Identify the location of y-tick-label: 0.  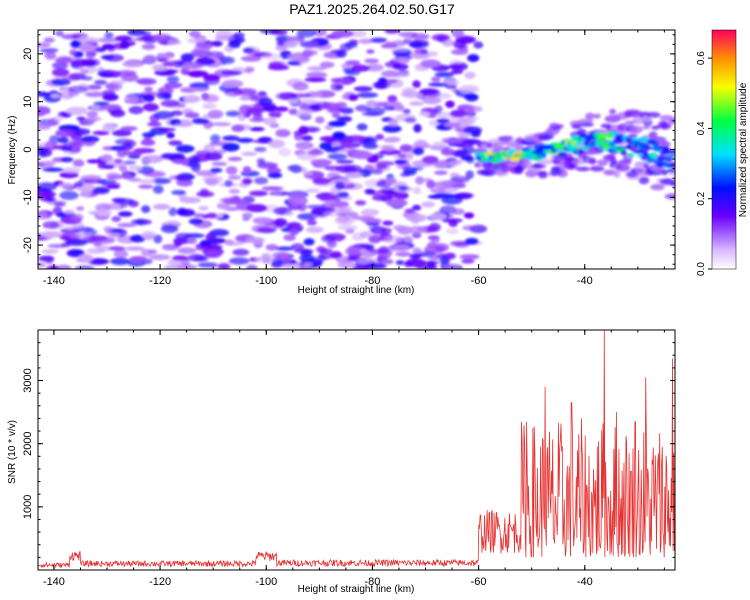
(28, 149).